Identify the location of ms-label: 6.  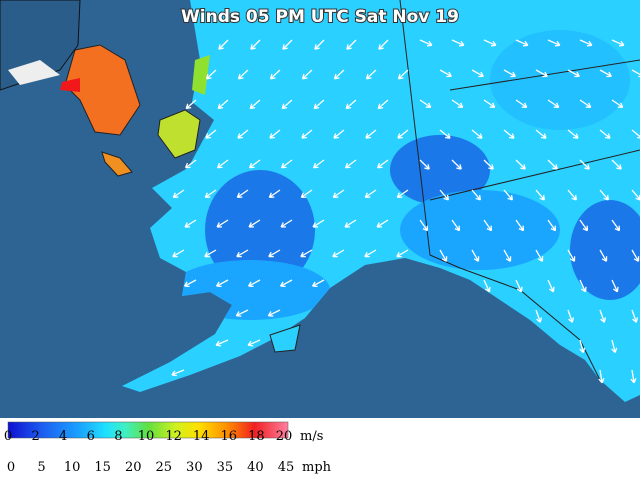
(91, 436).